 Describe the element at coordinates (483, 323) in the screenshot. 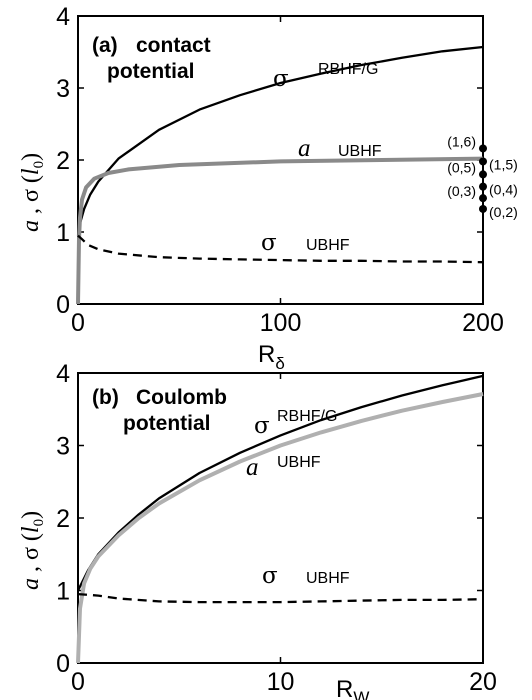

I see `x-tick-label: 200` at that location.